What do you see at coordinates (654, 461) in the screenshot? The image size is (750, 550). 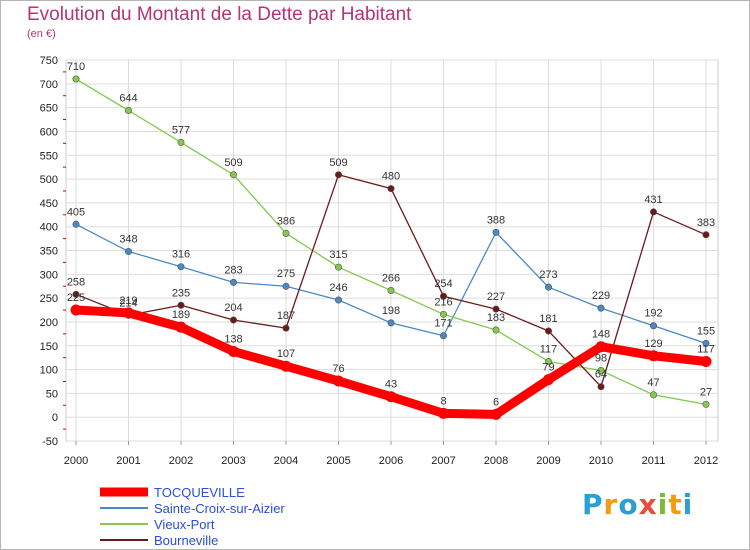 I see `x-tick-label: 2011` at bounding box center [654, 461].